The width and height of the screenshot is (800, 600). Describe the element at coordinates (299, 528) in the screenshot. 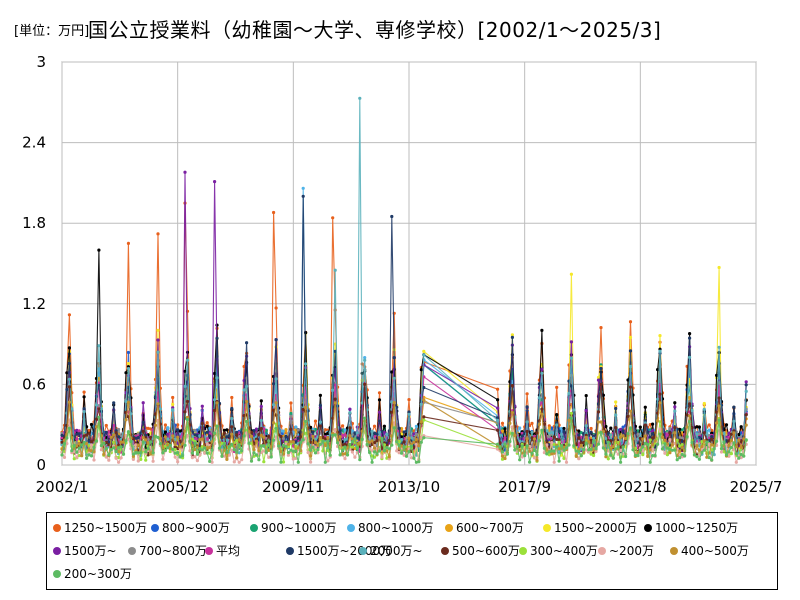

I see `legend-label: 900~1000万` at that location.